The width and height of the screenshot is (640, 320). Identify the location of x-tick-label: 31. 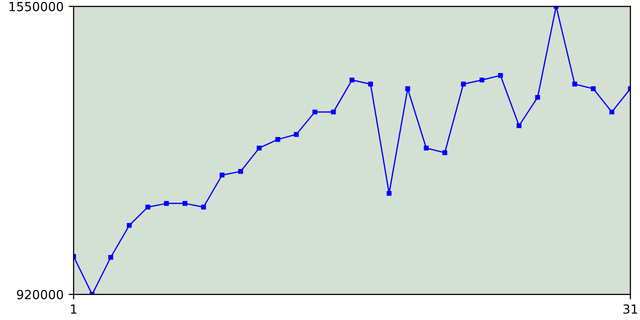
(630, 309).